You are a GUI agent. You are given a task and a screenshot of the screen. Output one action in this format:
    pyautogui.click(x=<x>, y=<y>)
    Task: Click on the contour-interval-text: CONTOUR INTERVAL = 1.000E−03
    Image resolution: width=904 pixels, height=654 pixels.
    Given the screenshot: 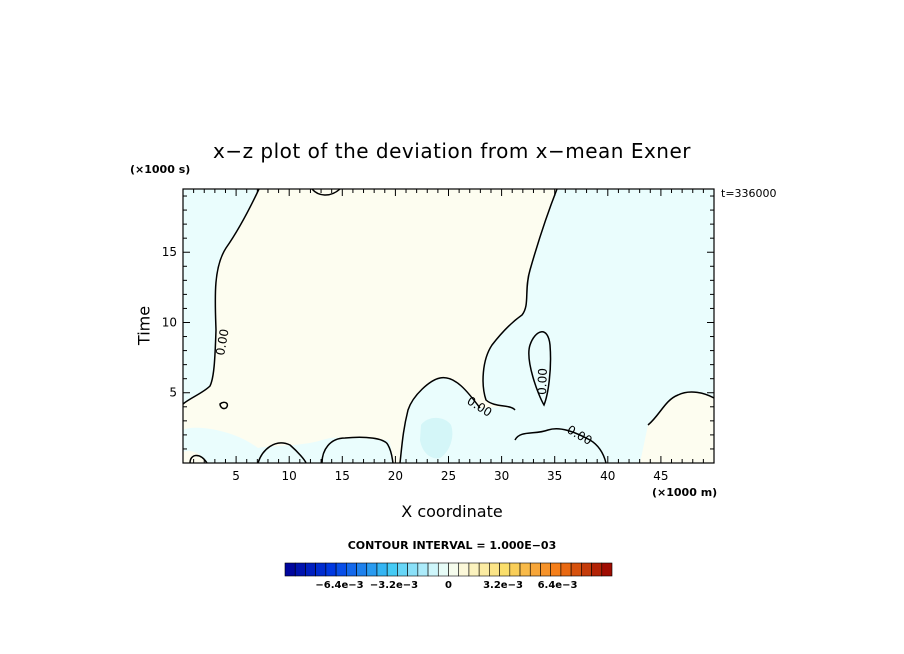 What is the action you would take?
    pyautogui.click(x=452, y=545)
    